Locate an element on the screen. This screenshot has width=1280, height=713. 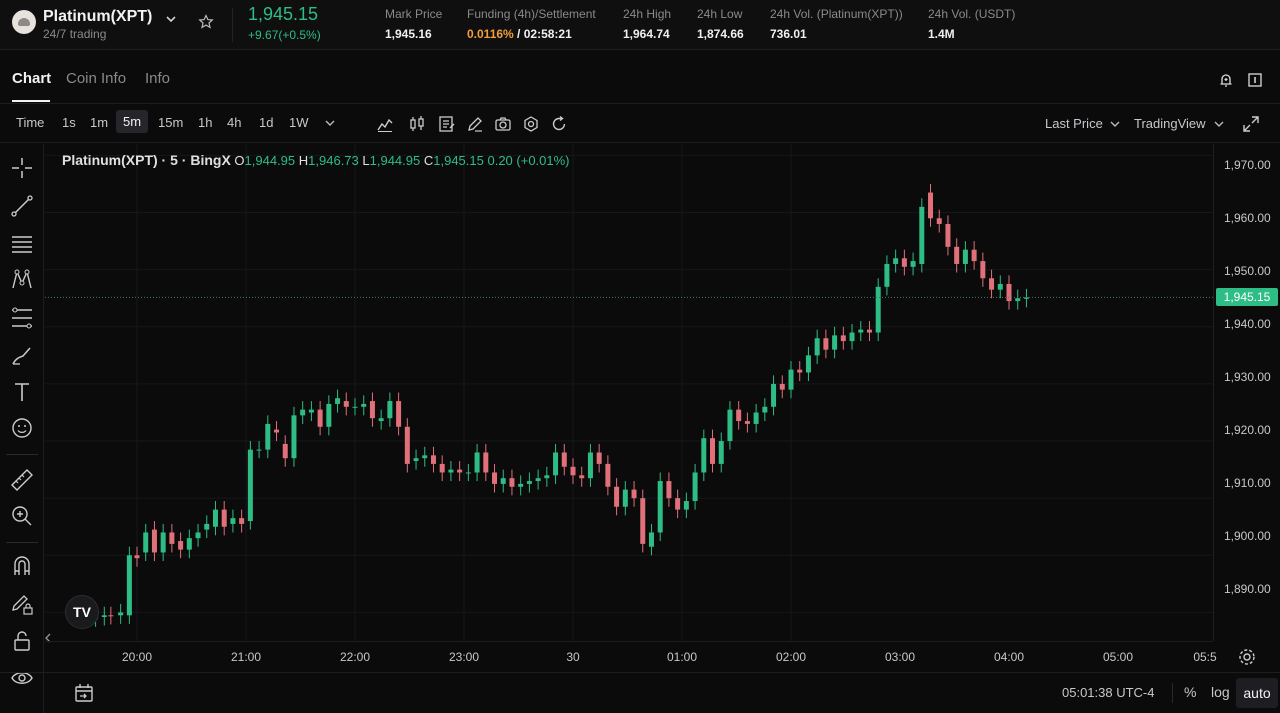
funding-rate: 0.0116% is located at coordinates (490, 34).